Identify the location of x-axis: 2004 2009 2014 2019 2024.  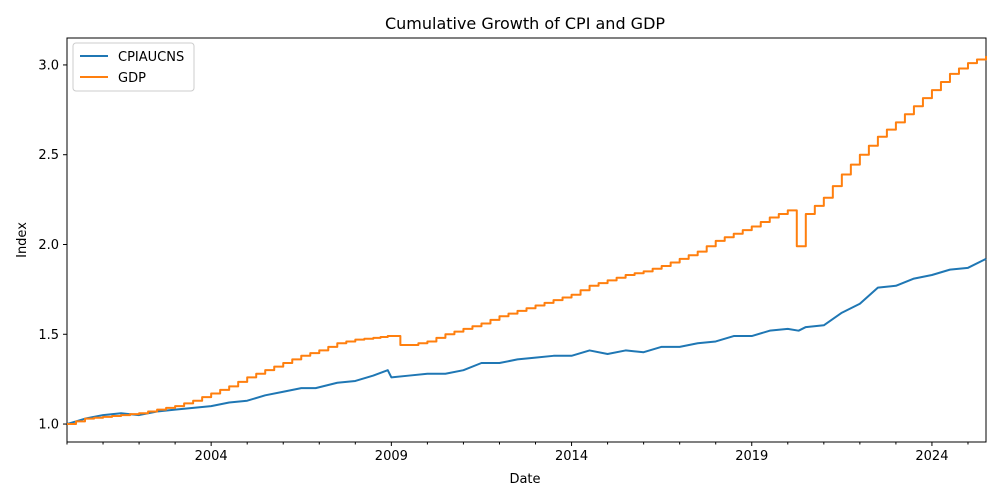
(517, 453).